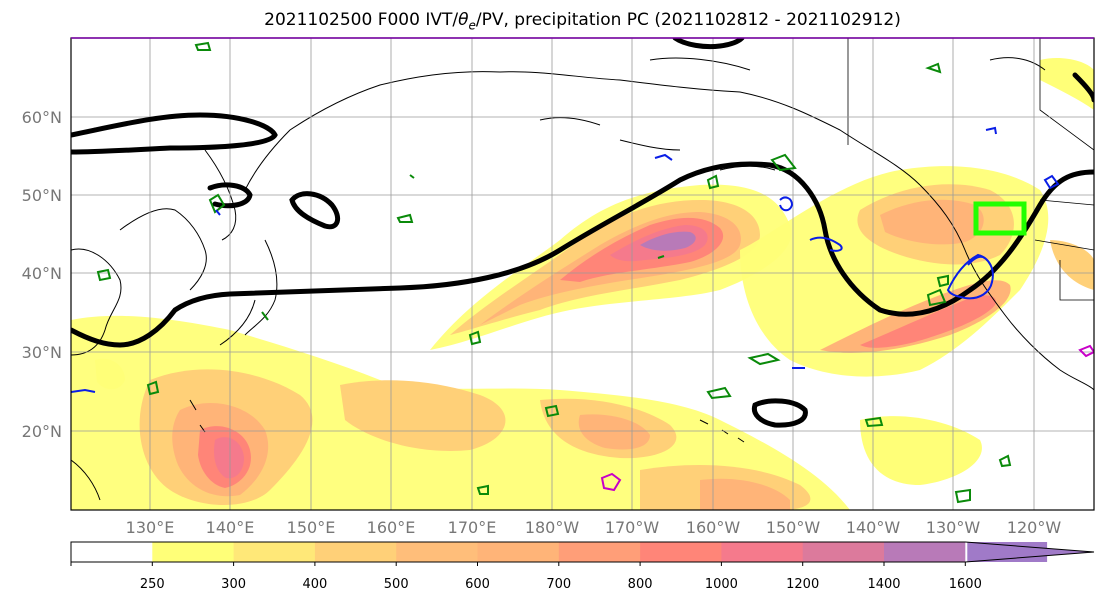 The image size is (1105, 603). I want to click on lon-label: 160°W, so click(713, 527).